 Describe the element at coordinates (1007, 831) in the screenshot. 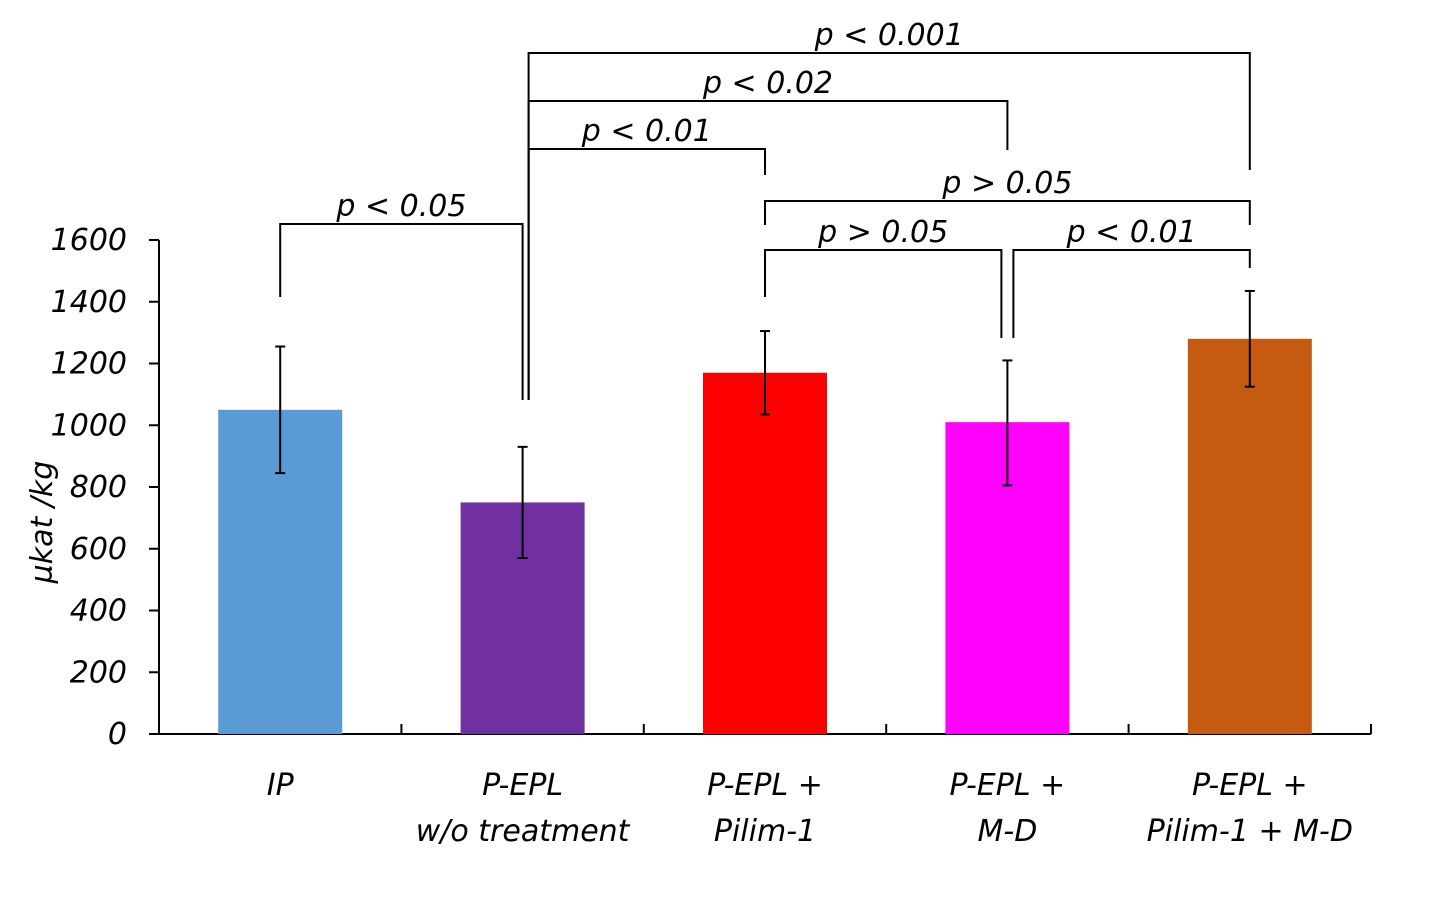

I see `category-label: M-D` at that location.